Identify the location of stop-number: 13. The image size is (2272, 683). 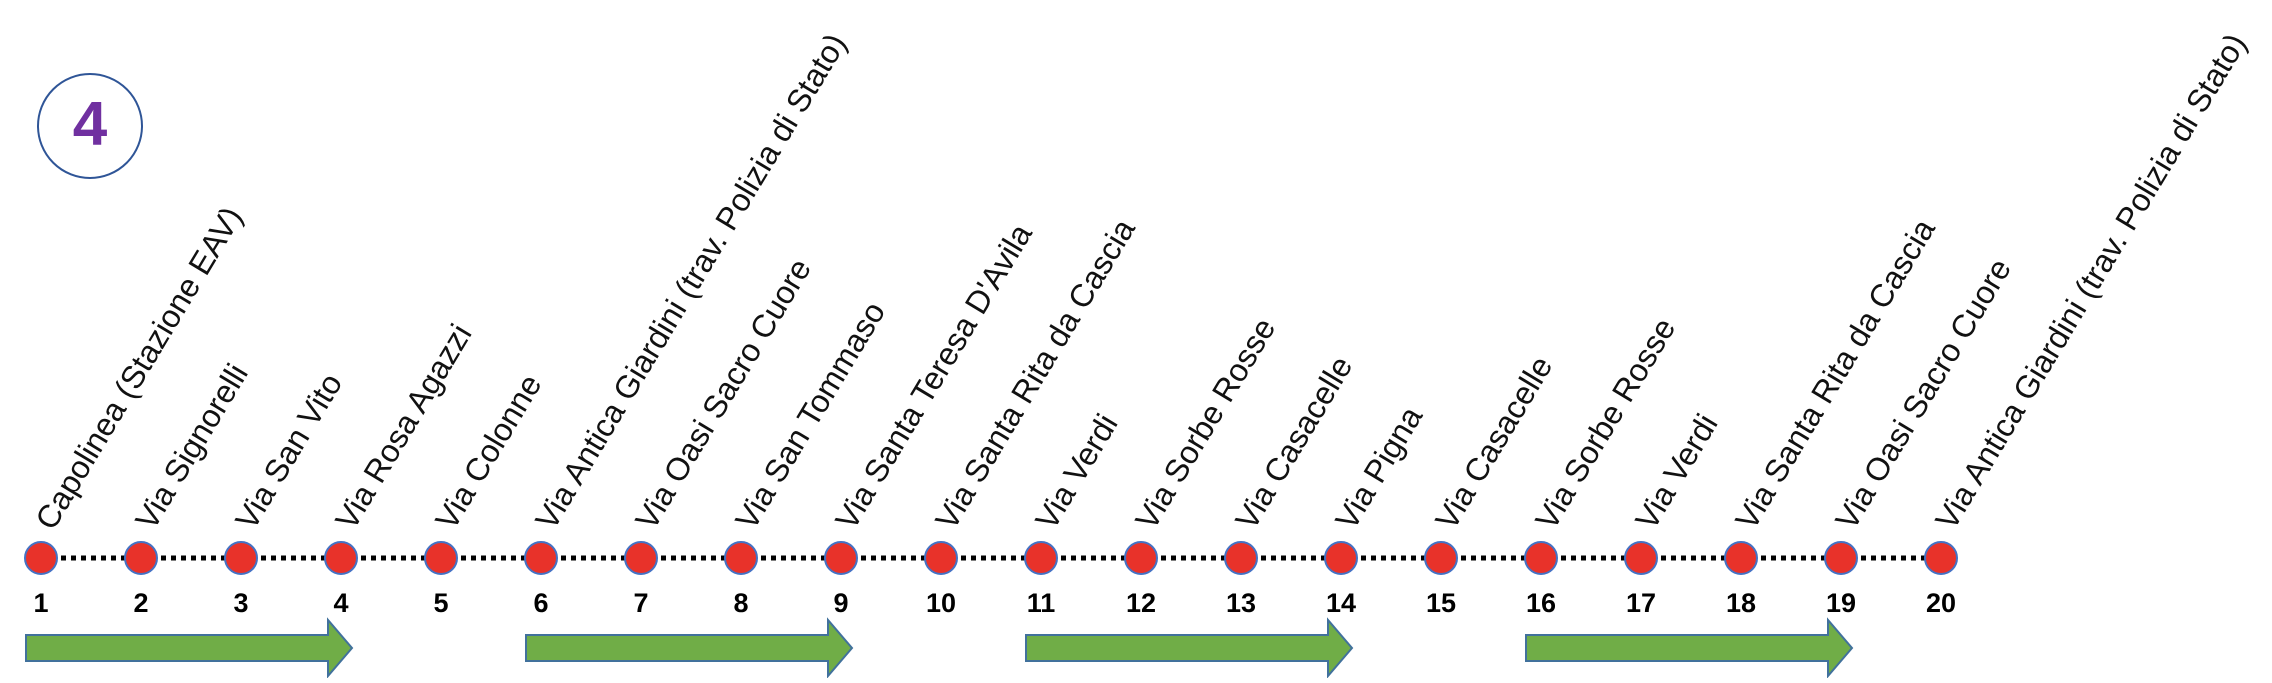
(1241, 603).